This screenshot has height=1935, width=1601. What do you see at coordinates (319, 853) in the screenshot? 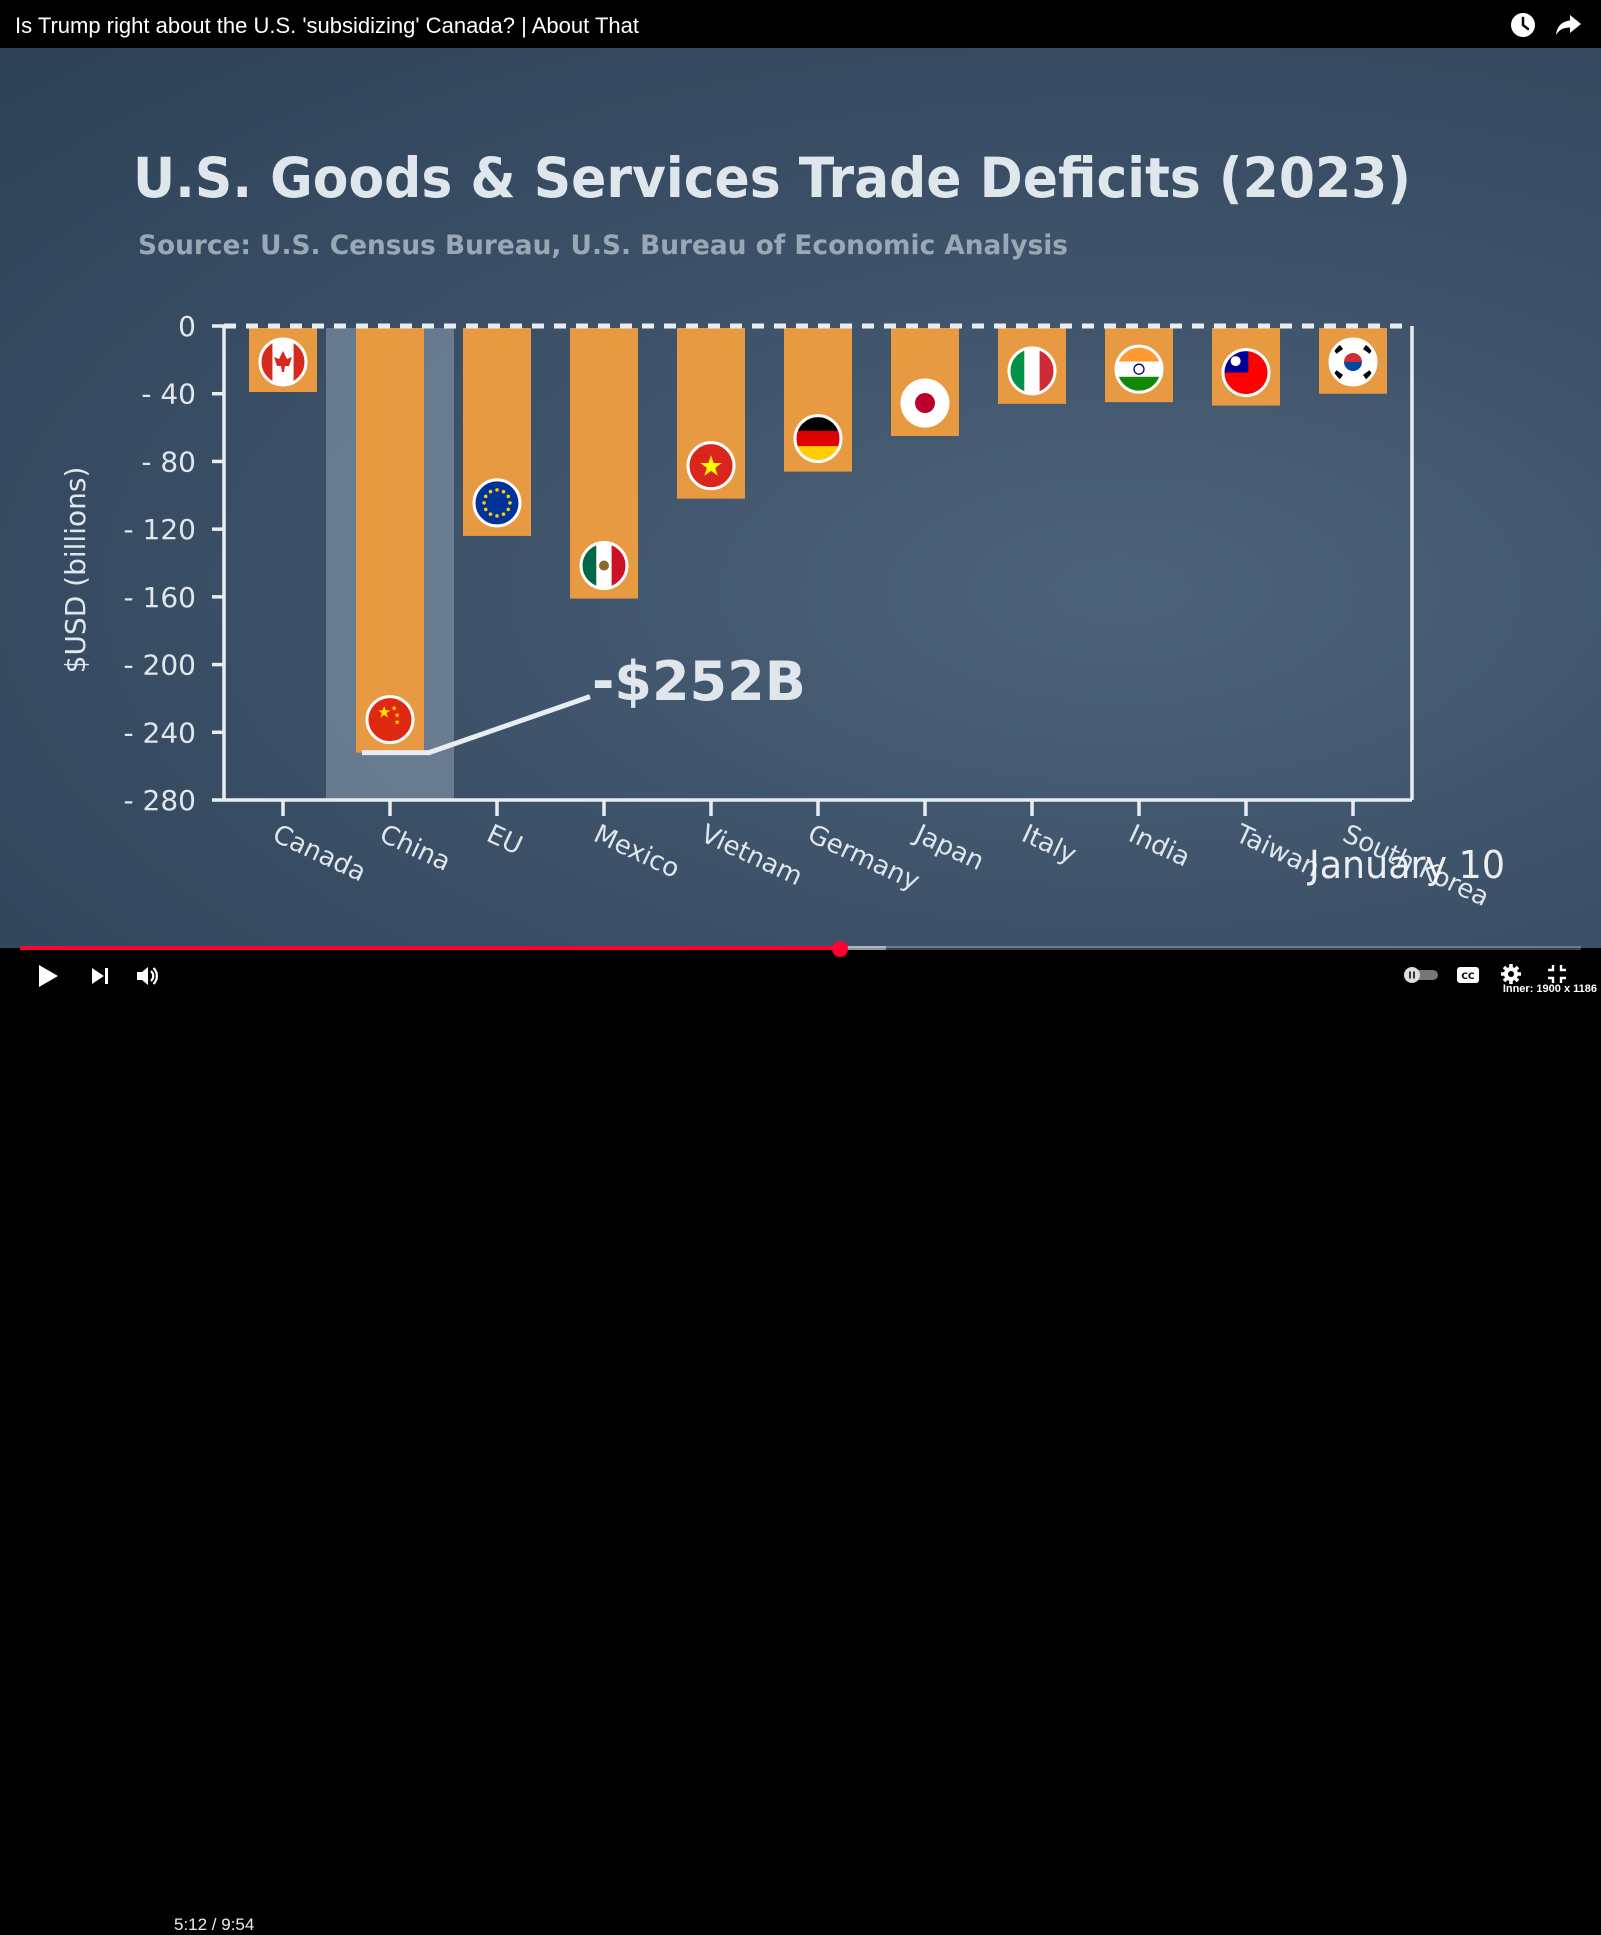
I see `x-tick-label: Canada` at bounding box center [319, 853].